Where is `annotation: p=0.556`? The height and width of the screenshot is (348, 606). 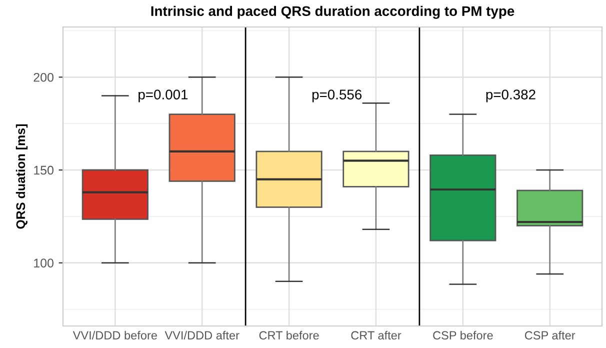 annotation: p=0.556 is located at coordinates (337, 96).